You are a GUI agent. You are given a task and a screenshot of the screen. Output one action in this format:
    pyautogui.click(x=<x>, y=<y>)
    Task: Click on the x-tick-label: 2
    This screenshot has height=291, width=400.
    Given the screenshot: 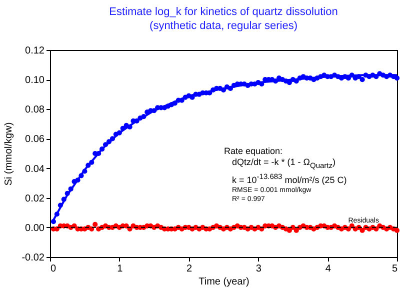 What is the action you would take?
    pyautogui.click(x=189, y=269)
    